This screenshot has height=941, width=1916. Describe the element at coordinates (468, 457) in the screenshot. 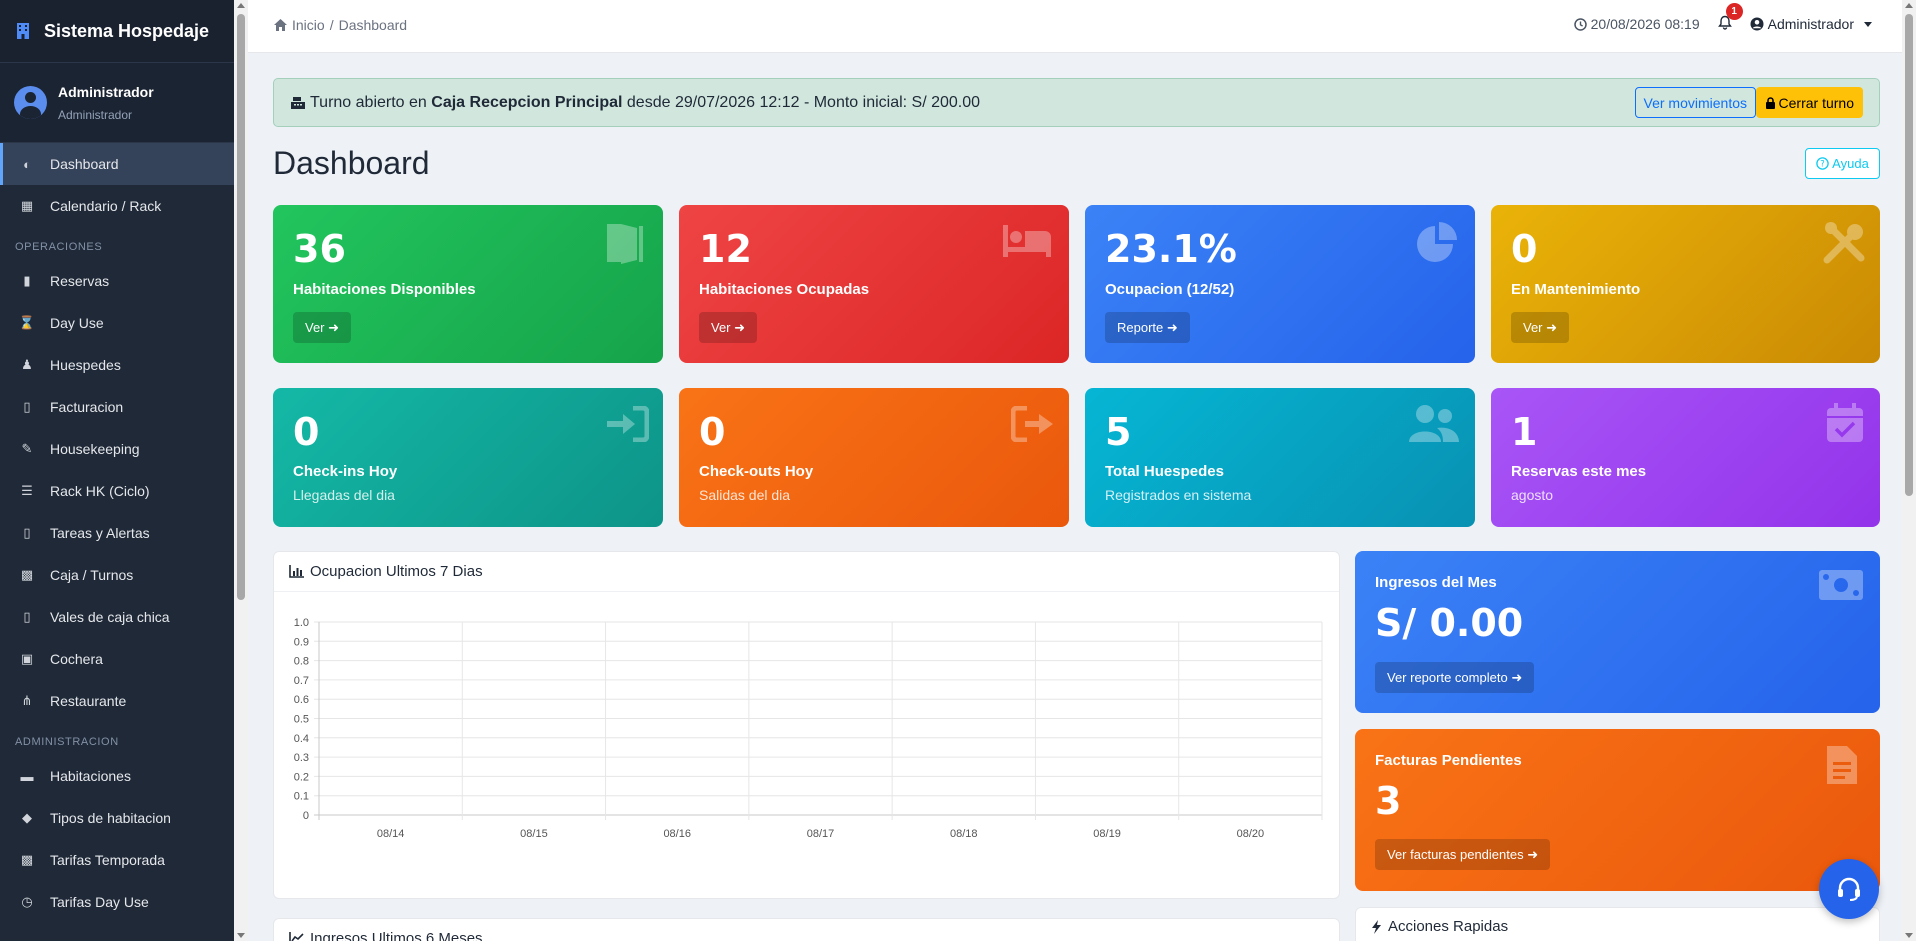

I see `stat-card-checkins: 0 Check-ins Hoy Llegadas del dia` at that location.